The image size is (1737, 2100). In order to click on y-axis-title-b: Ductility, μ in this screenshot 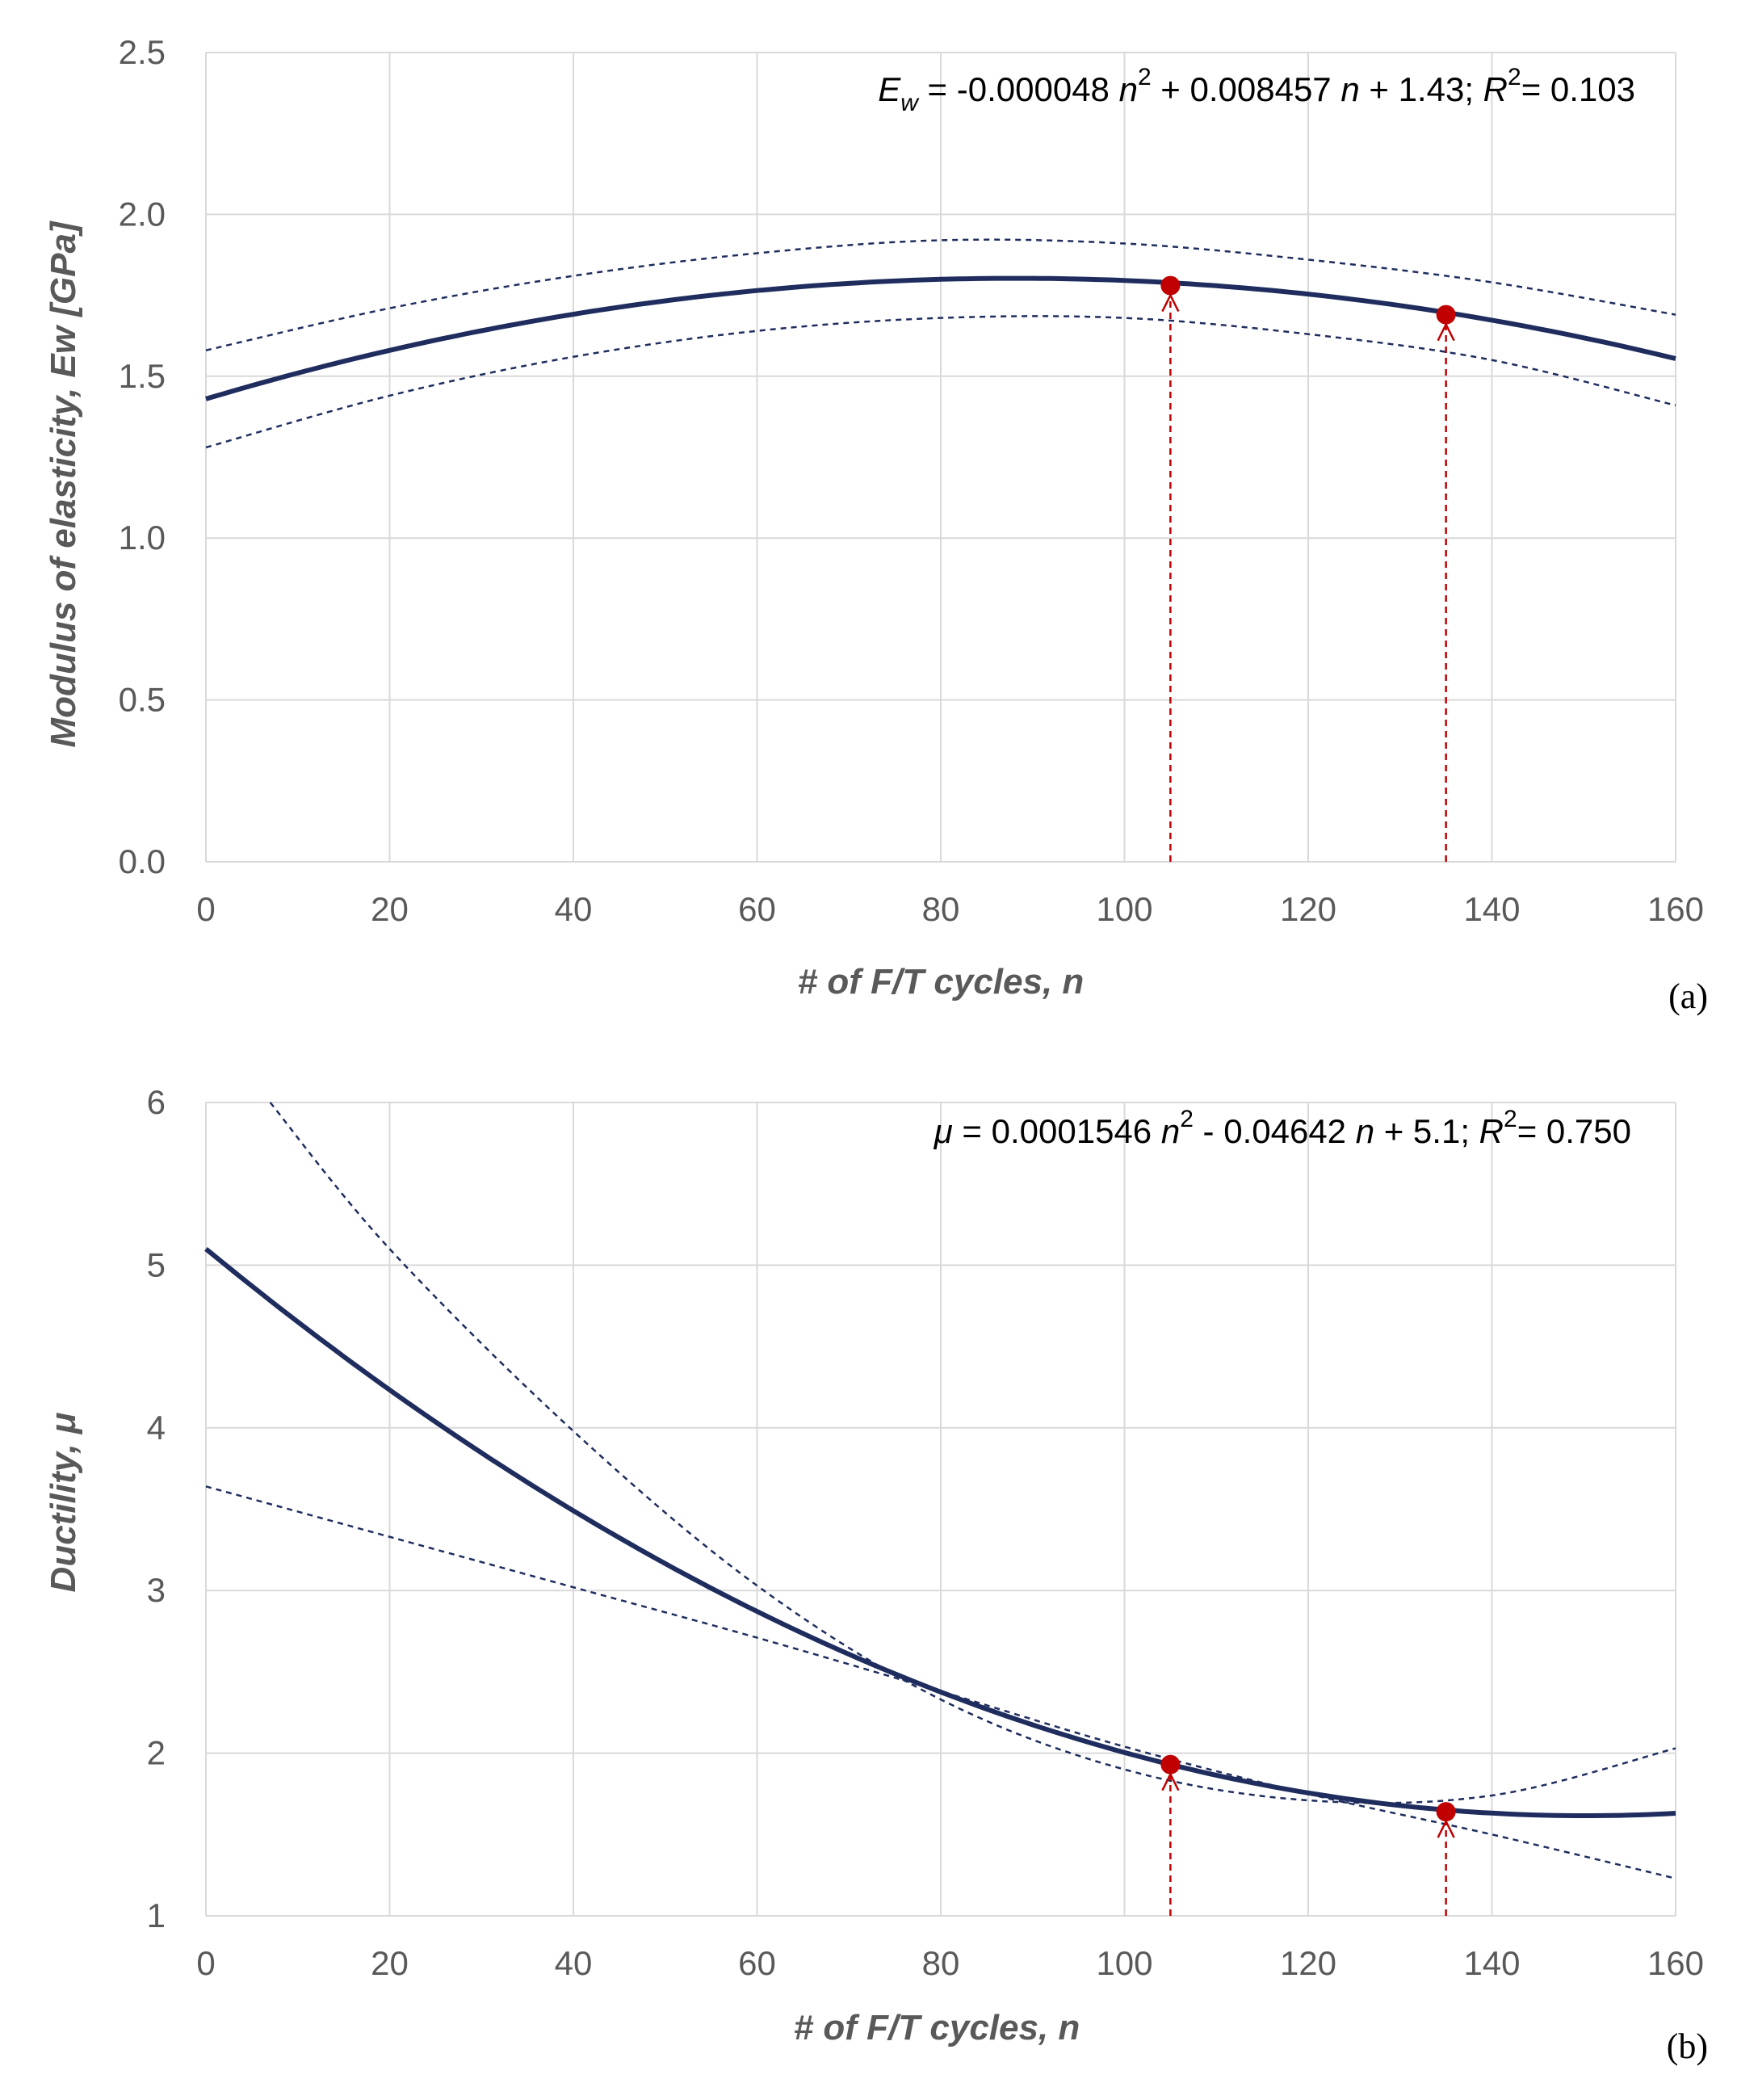, I will do `click(63, 1503)`.